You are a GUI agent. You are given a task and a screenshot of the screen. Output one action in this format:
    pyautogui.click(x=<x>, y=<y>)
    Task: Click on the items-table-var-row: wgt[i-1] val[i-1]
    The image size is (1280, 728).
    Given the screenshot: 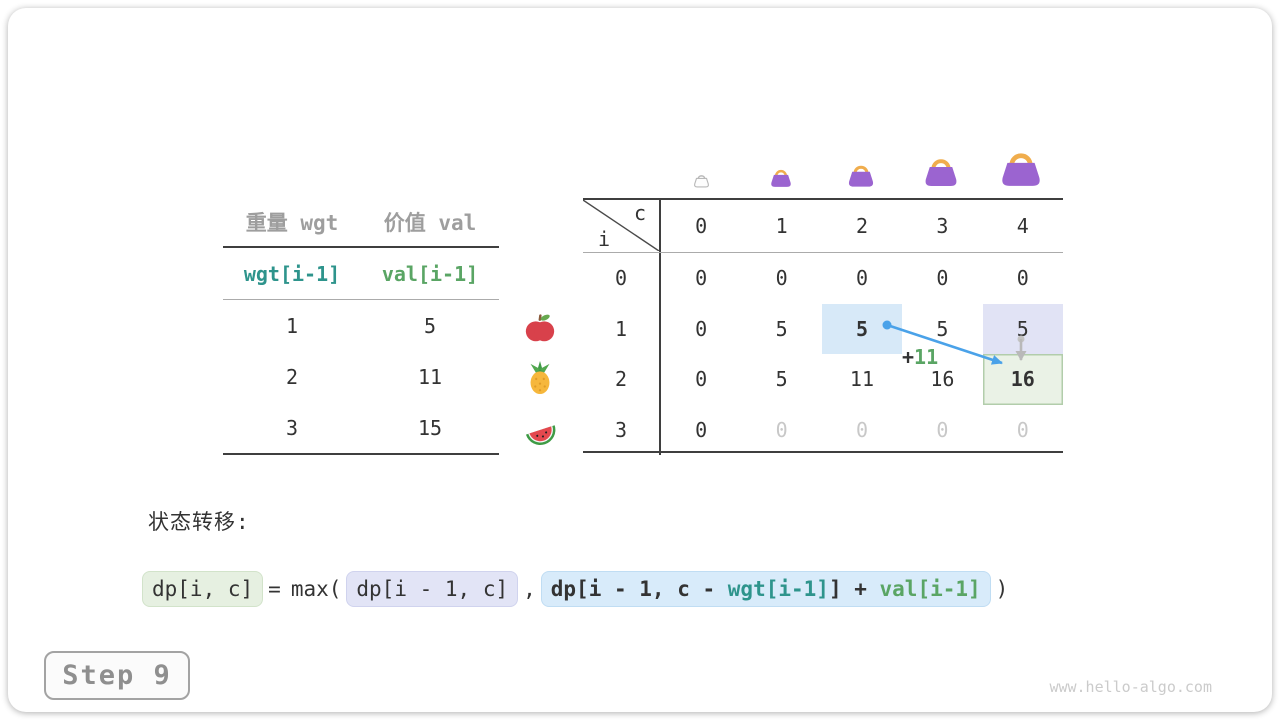 What is the action you would take?
    pyautogui.click(x=361, y=274)
    